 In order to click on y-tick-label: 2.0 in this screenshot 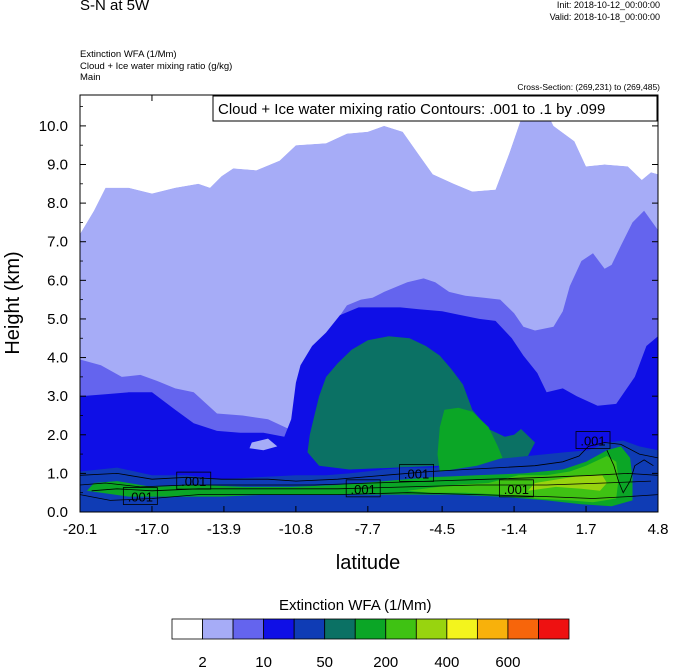, I will do `click(57, 435)`.